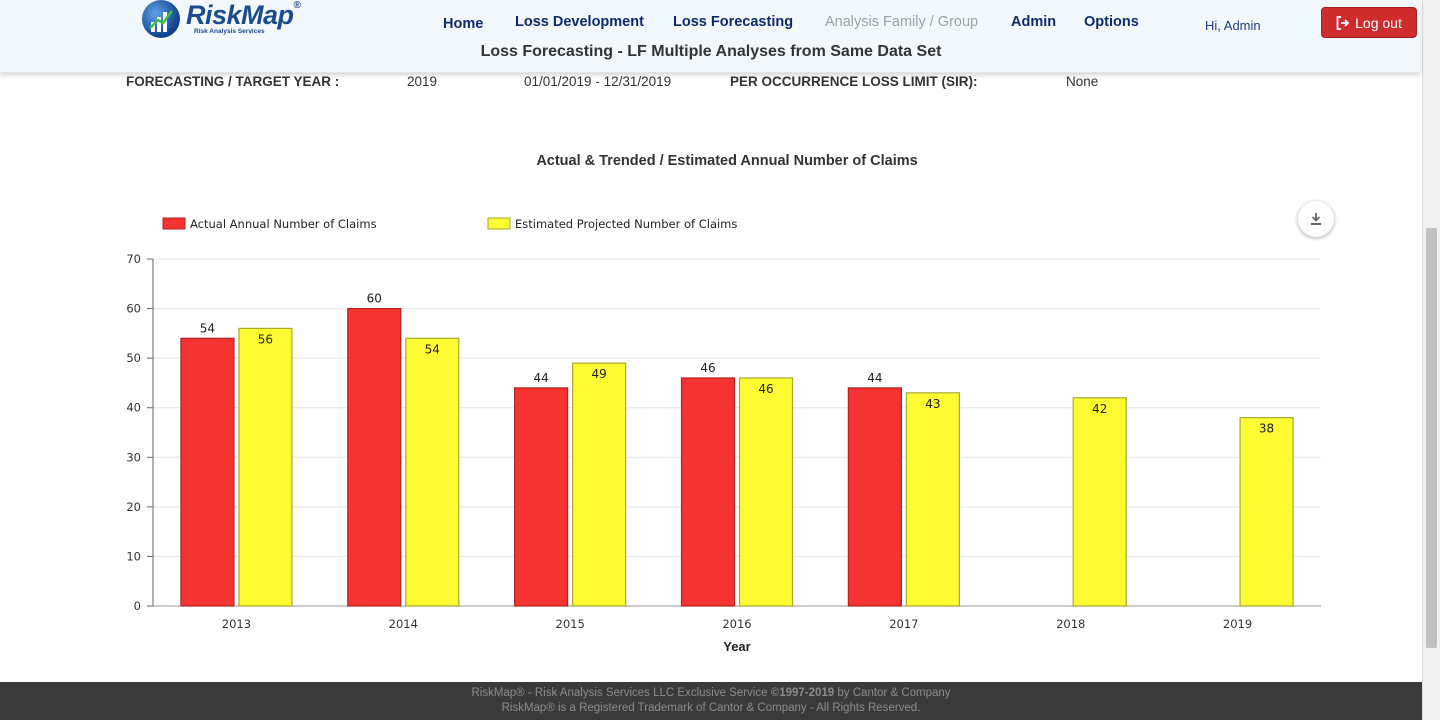 This screenshot has height=720, width=1440. Describe the element at coordinates (133, 408) in the screenshot. I see `y-tick-label: 40` at that location.